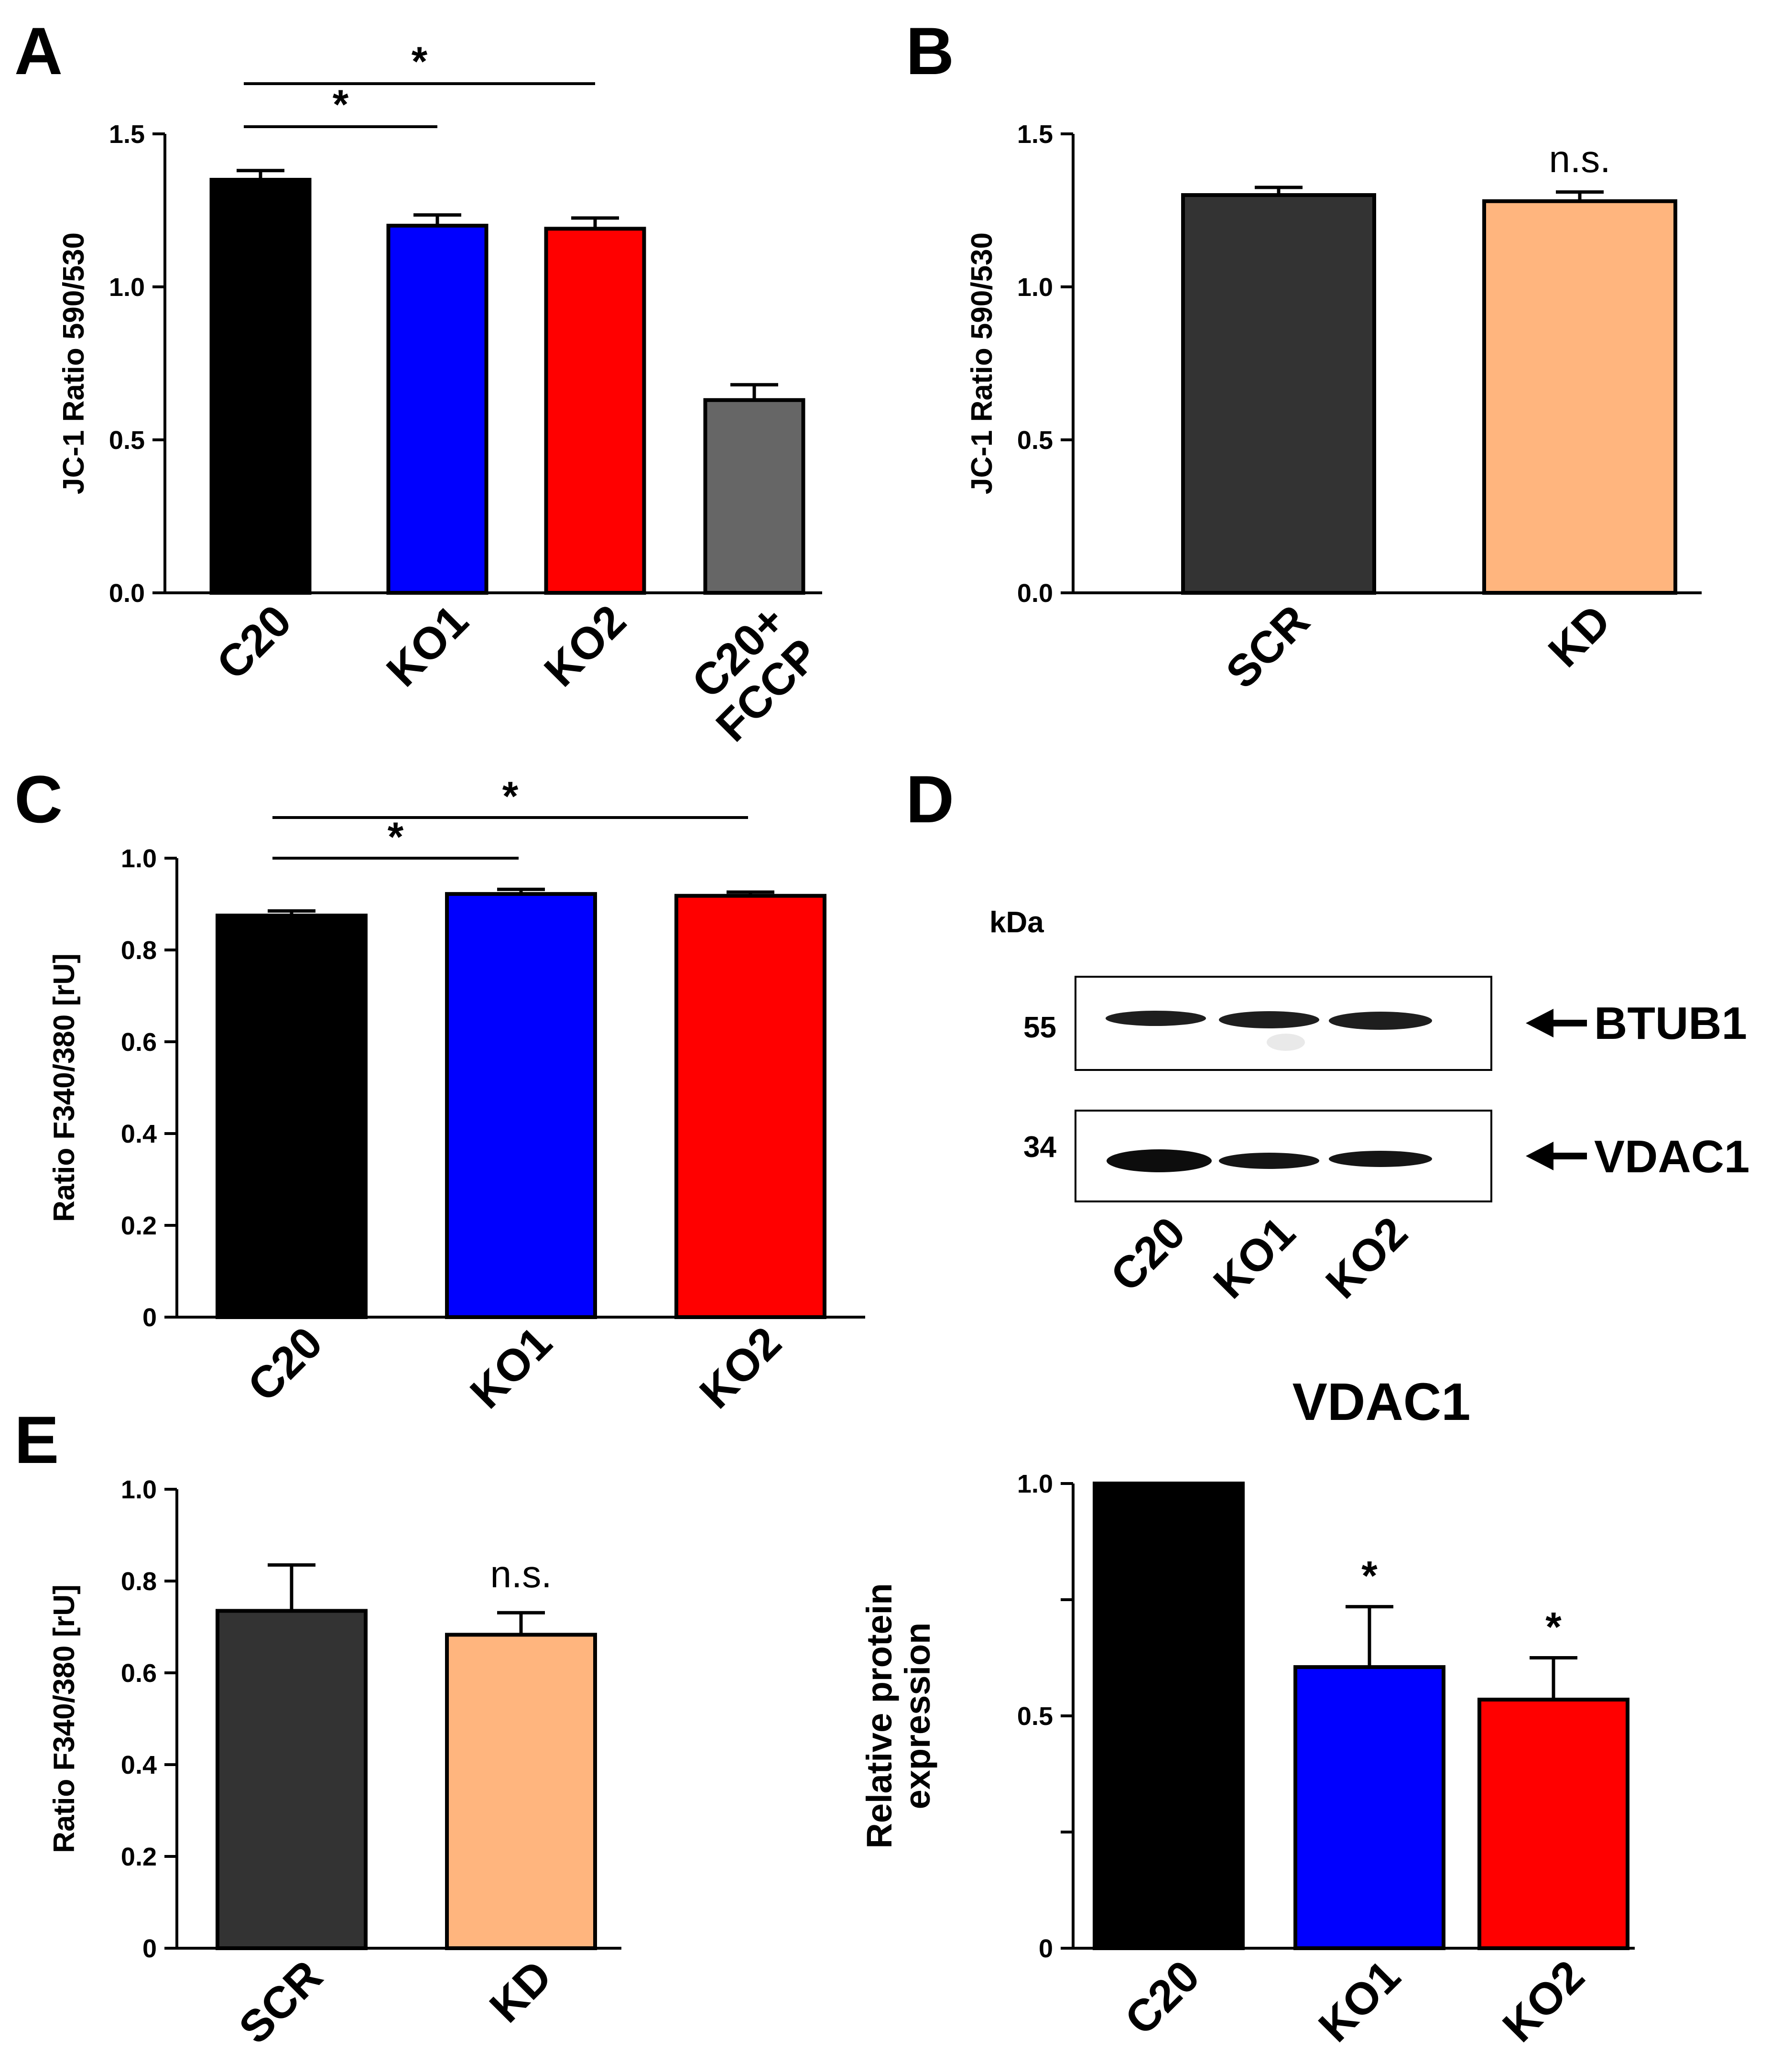 The image size is (1792, 2062). I want to click on chart-d-y-label-line: Relative protein, so click(879, 1715).